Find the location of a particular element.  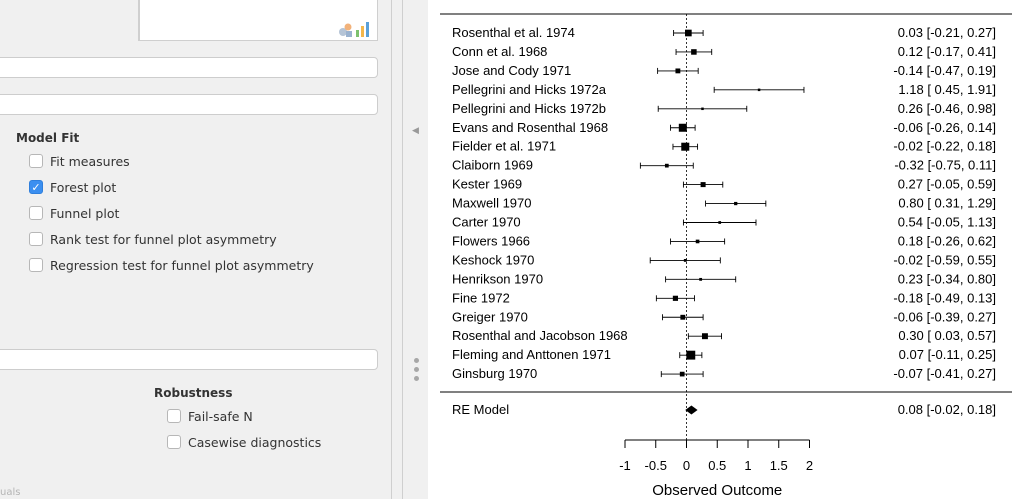

collapse-arrow-icon: ◀ is located at coordinates (415, 131).